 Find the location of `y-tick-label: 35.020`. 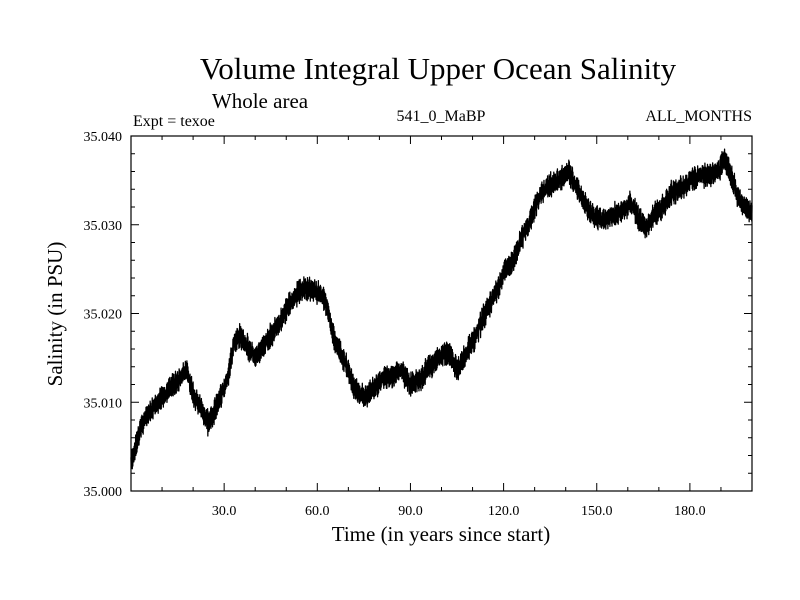

y-tick-label: 35.020 is located at coordinates (103, 315).